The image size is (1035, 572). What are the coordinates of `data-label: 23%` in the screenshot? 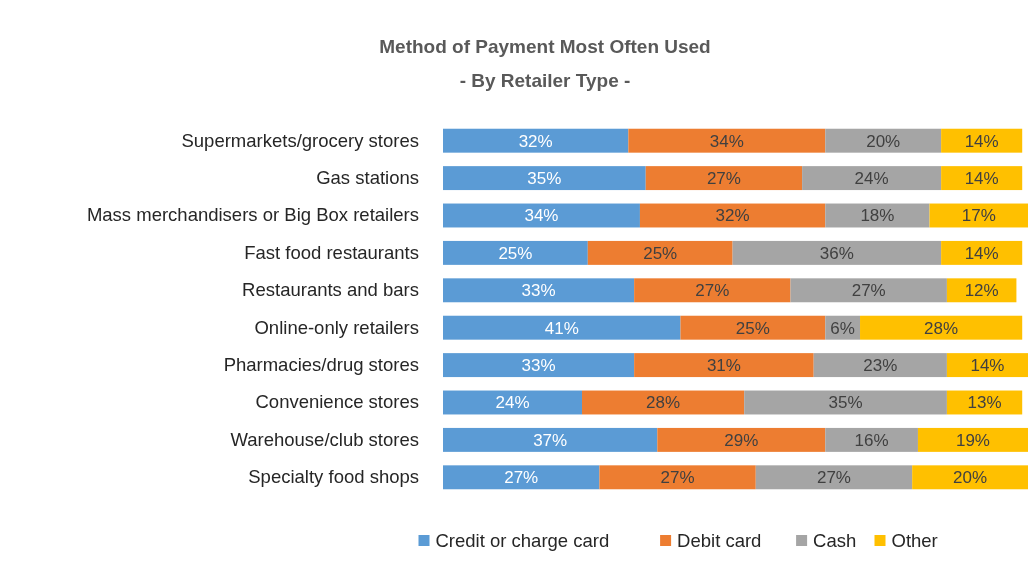 It's located at (880, 366).